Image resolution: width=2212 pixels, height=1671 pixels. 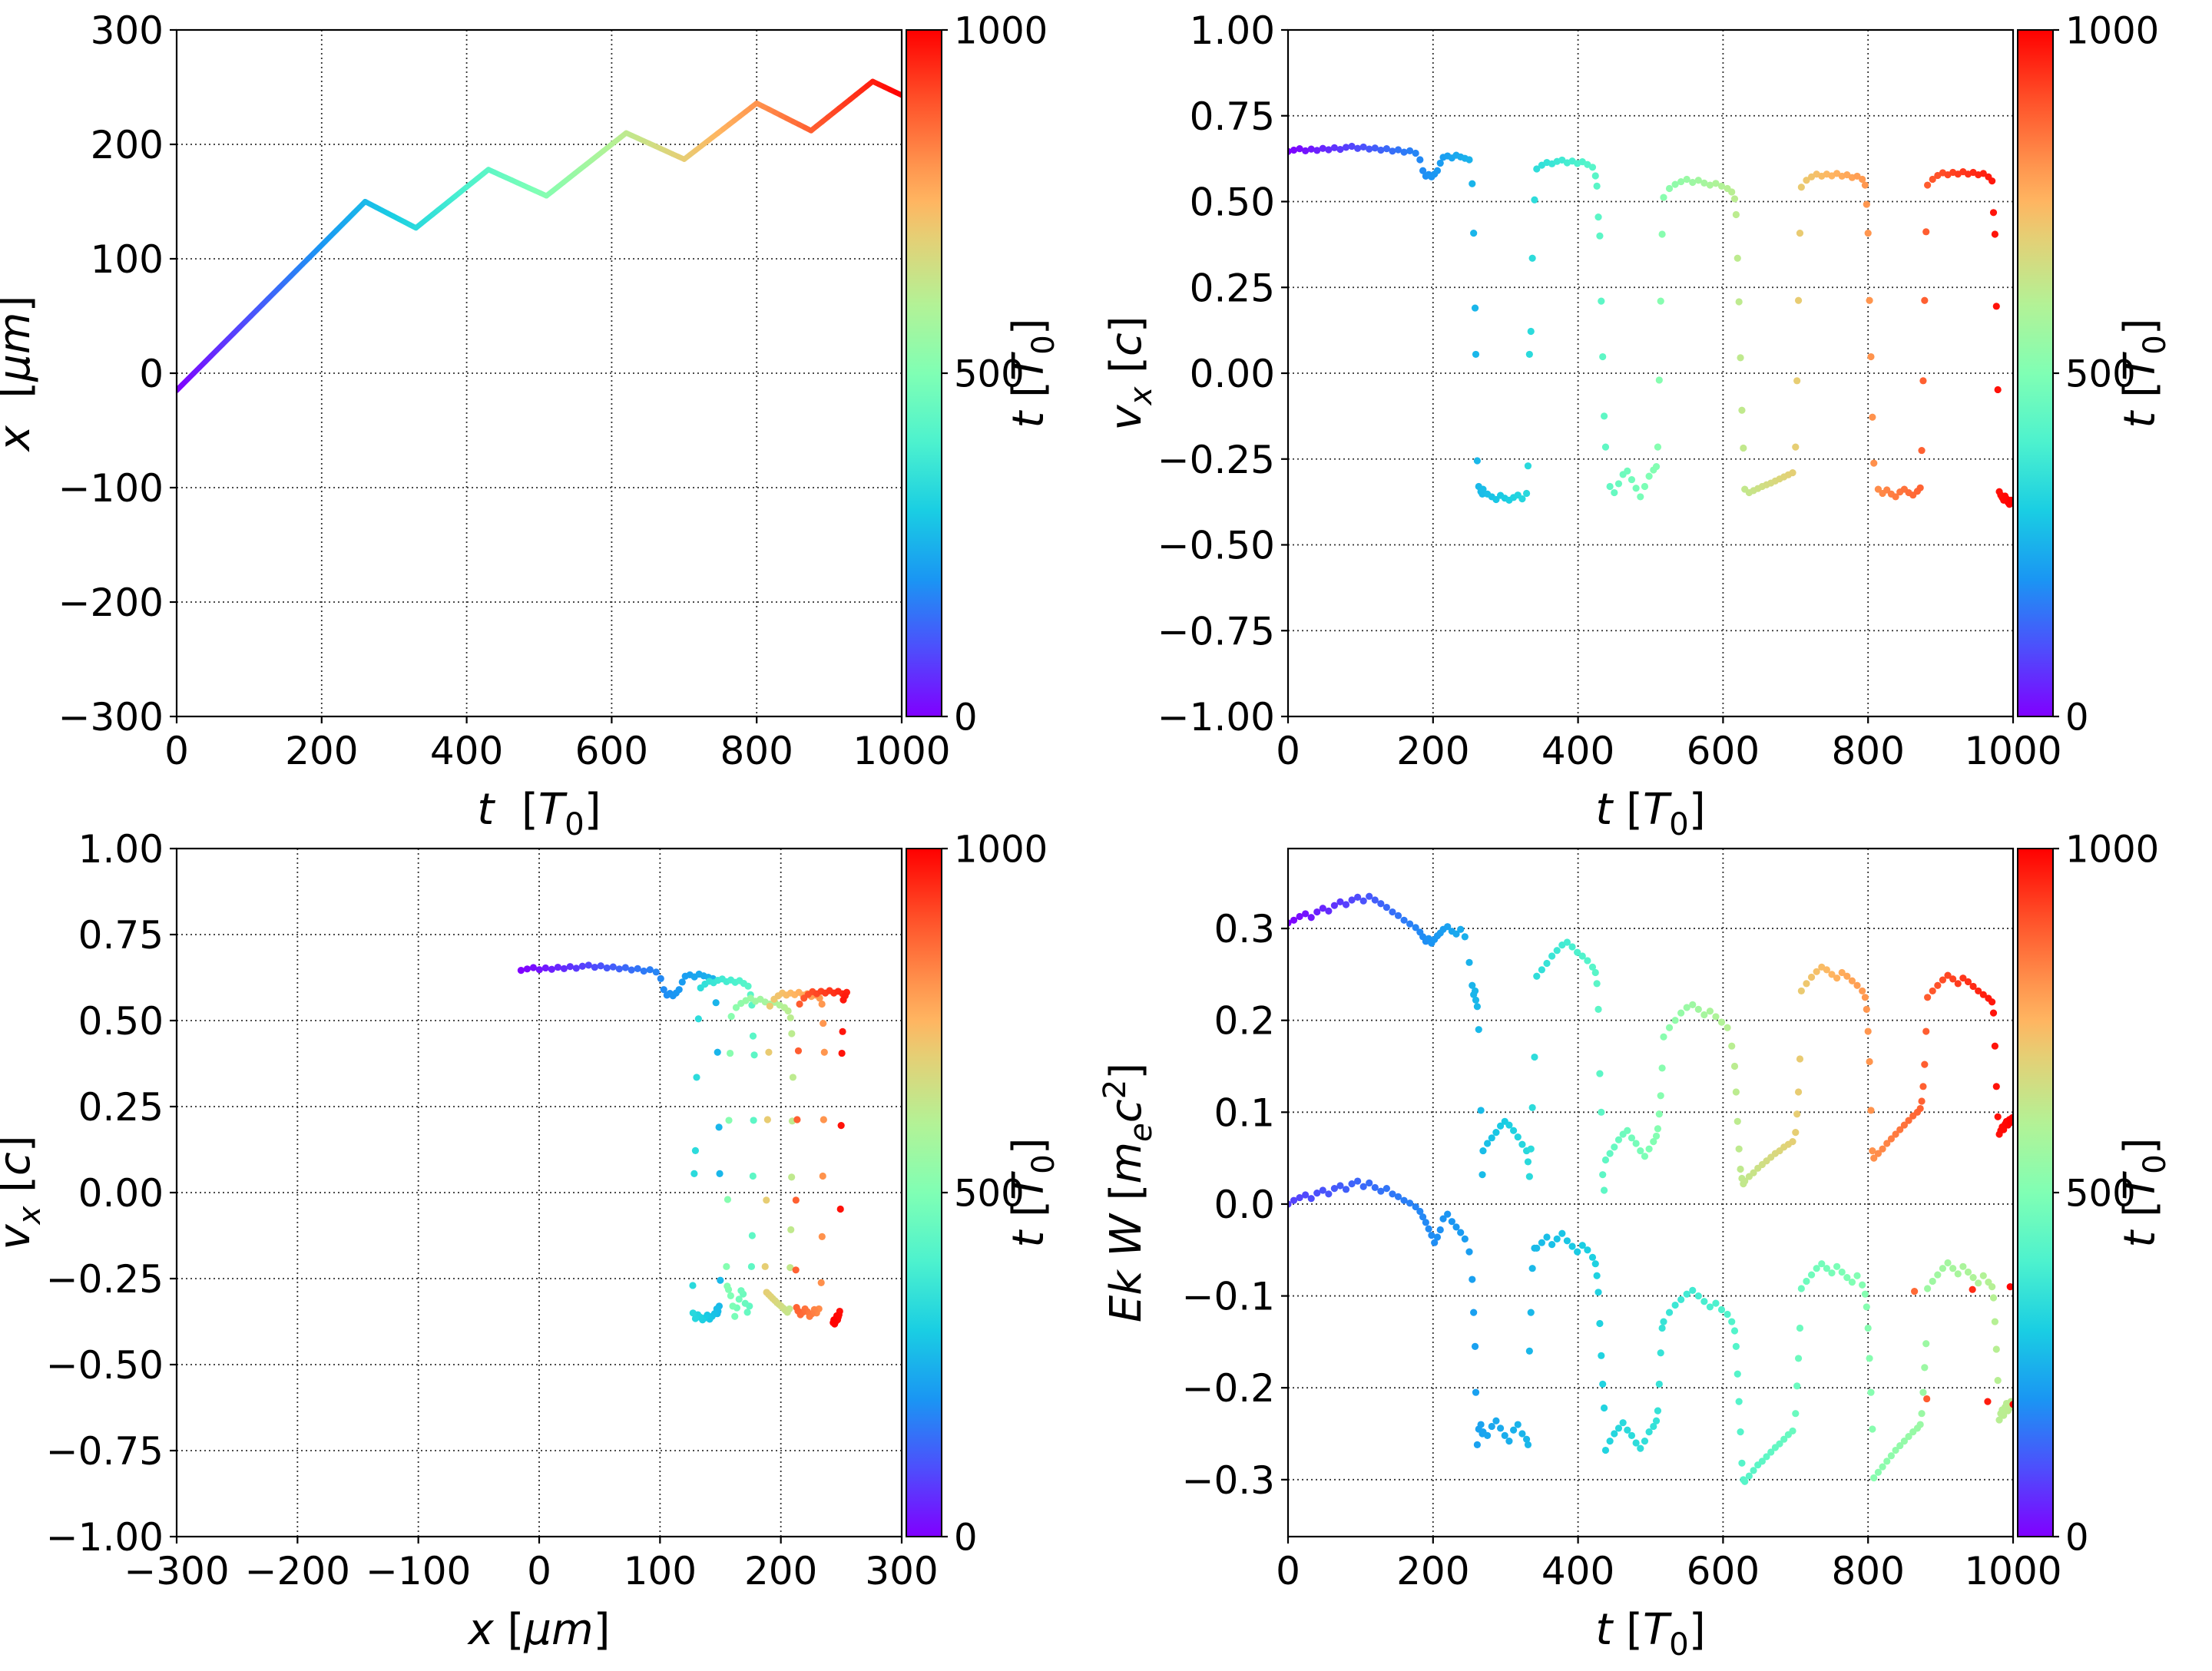 I want to click on y-axis-label: x [μm], so click(x=20, y=374).